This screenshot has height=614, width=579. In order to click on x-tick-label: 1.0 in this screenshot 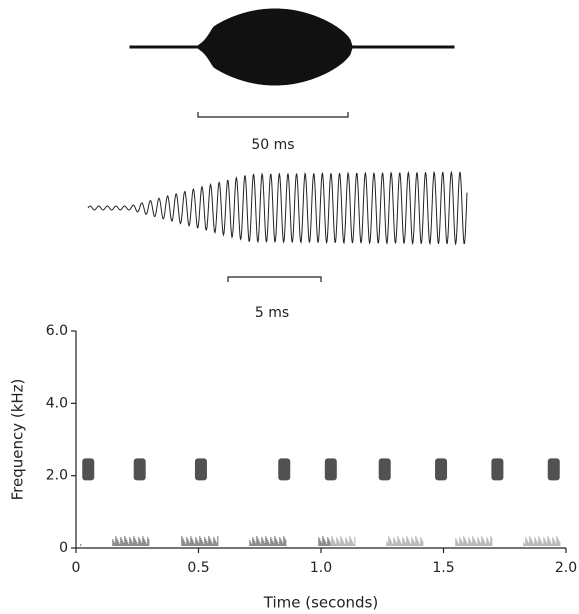, I will do `click(321, 568)`.